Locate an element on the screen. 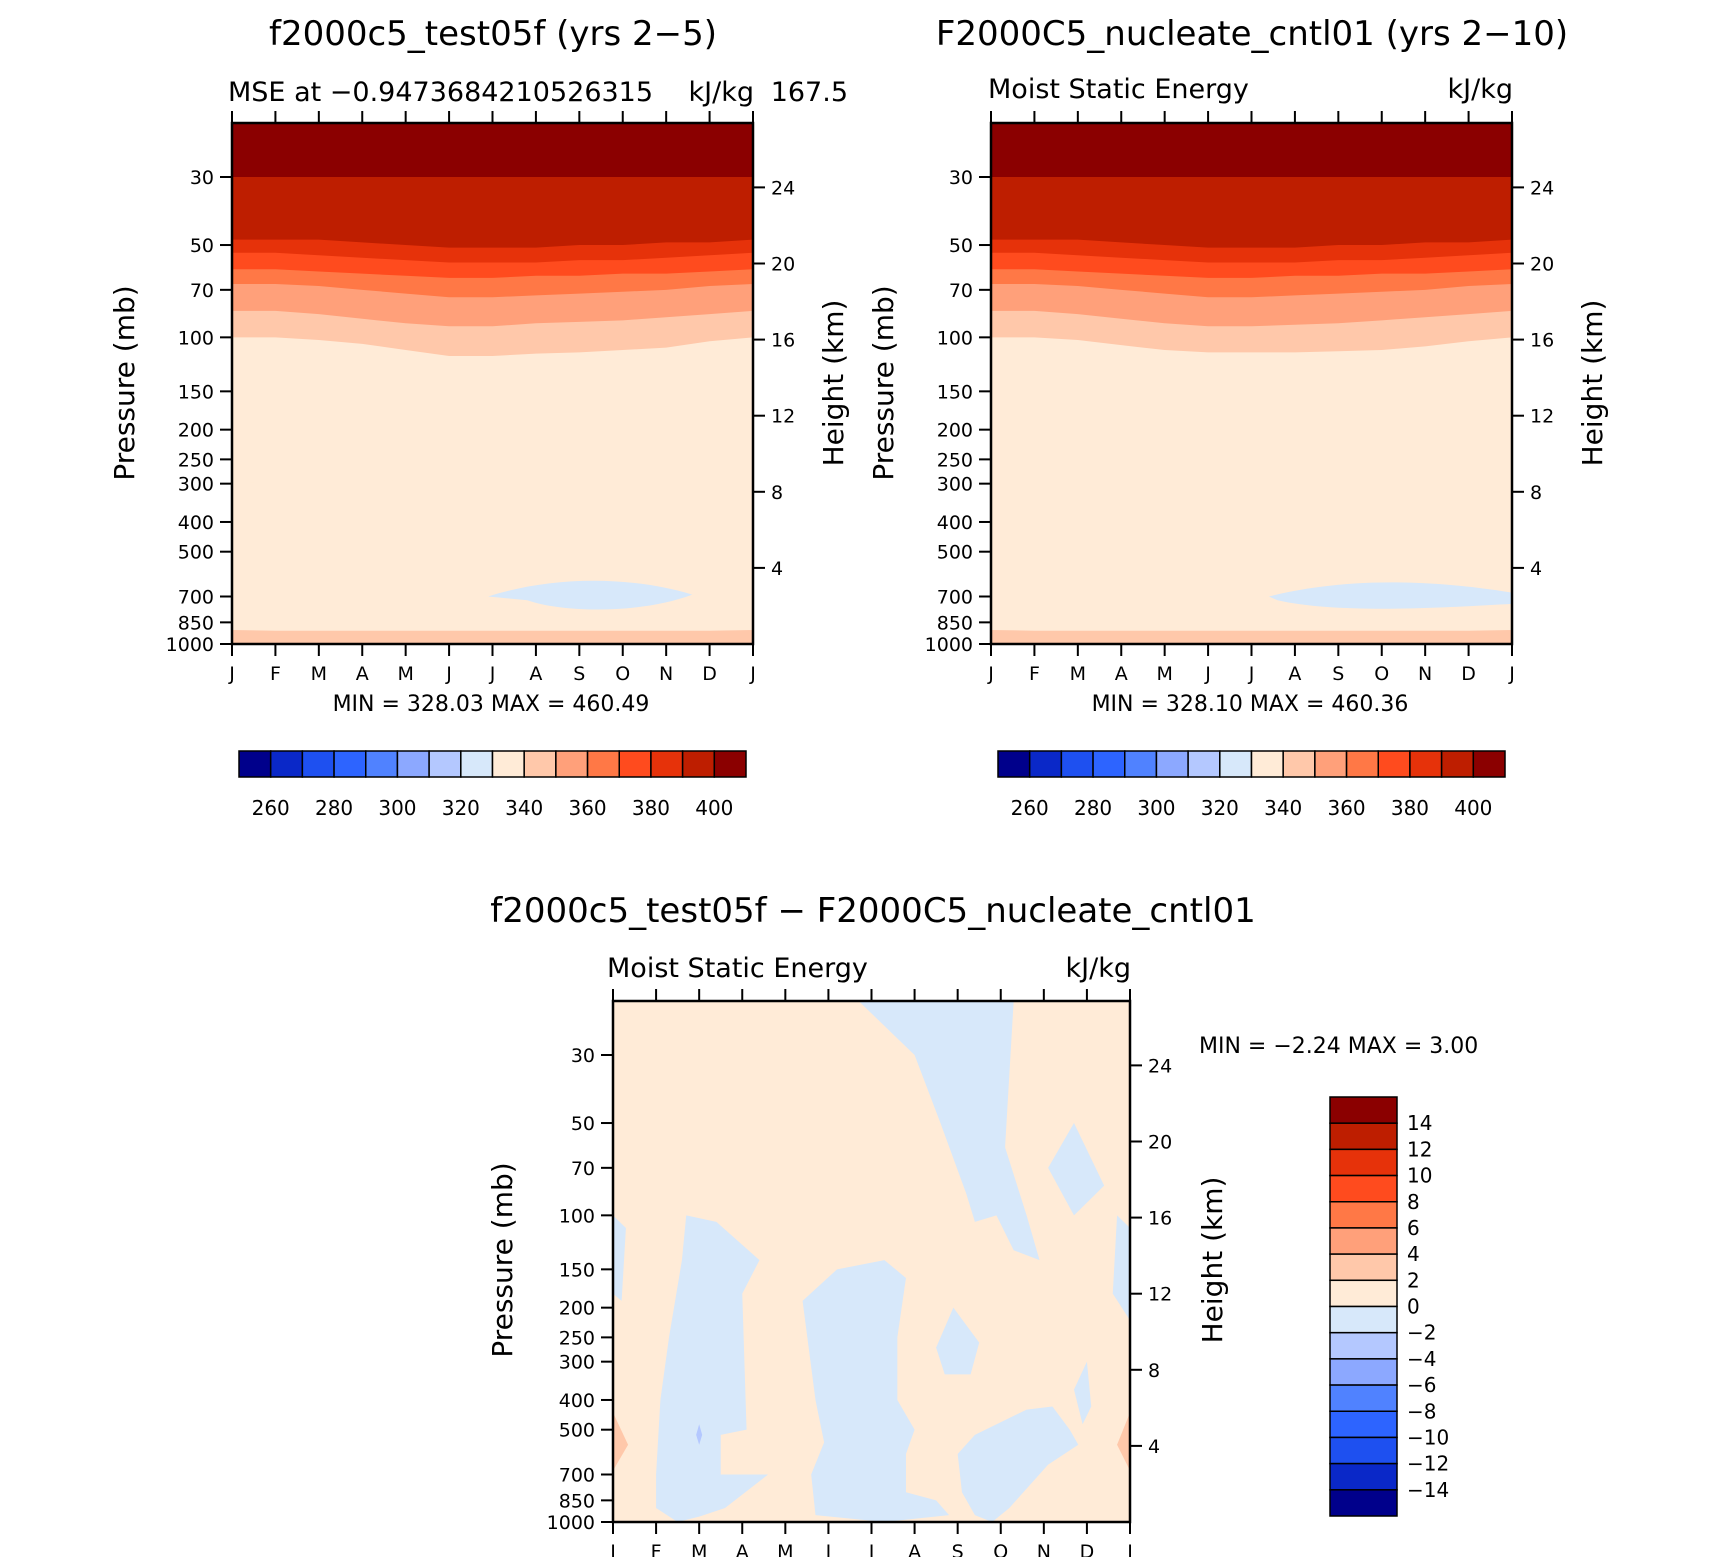  colorbar-label: 300 is located at coordinates (397, 808).